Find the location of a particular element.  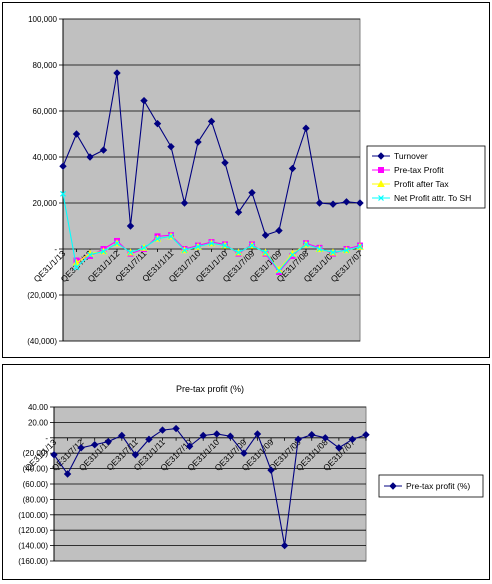

y-tick-label-4: (40.00) is located at coordinates (36, 469).